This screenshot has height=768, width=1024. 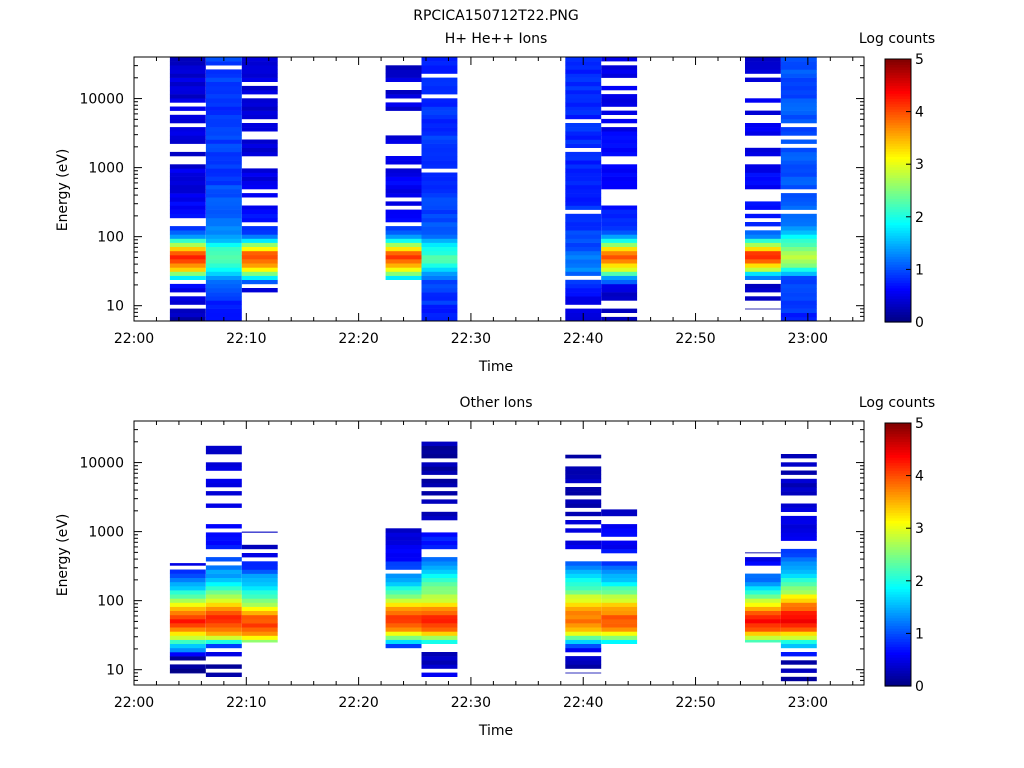 What do you see at coordinates (110, 238) in the screenshot?
I see `y-tick-label: 100` at bounding box center [110, 238].